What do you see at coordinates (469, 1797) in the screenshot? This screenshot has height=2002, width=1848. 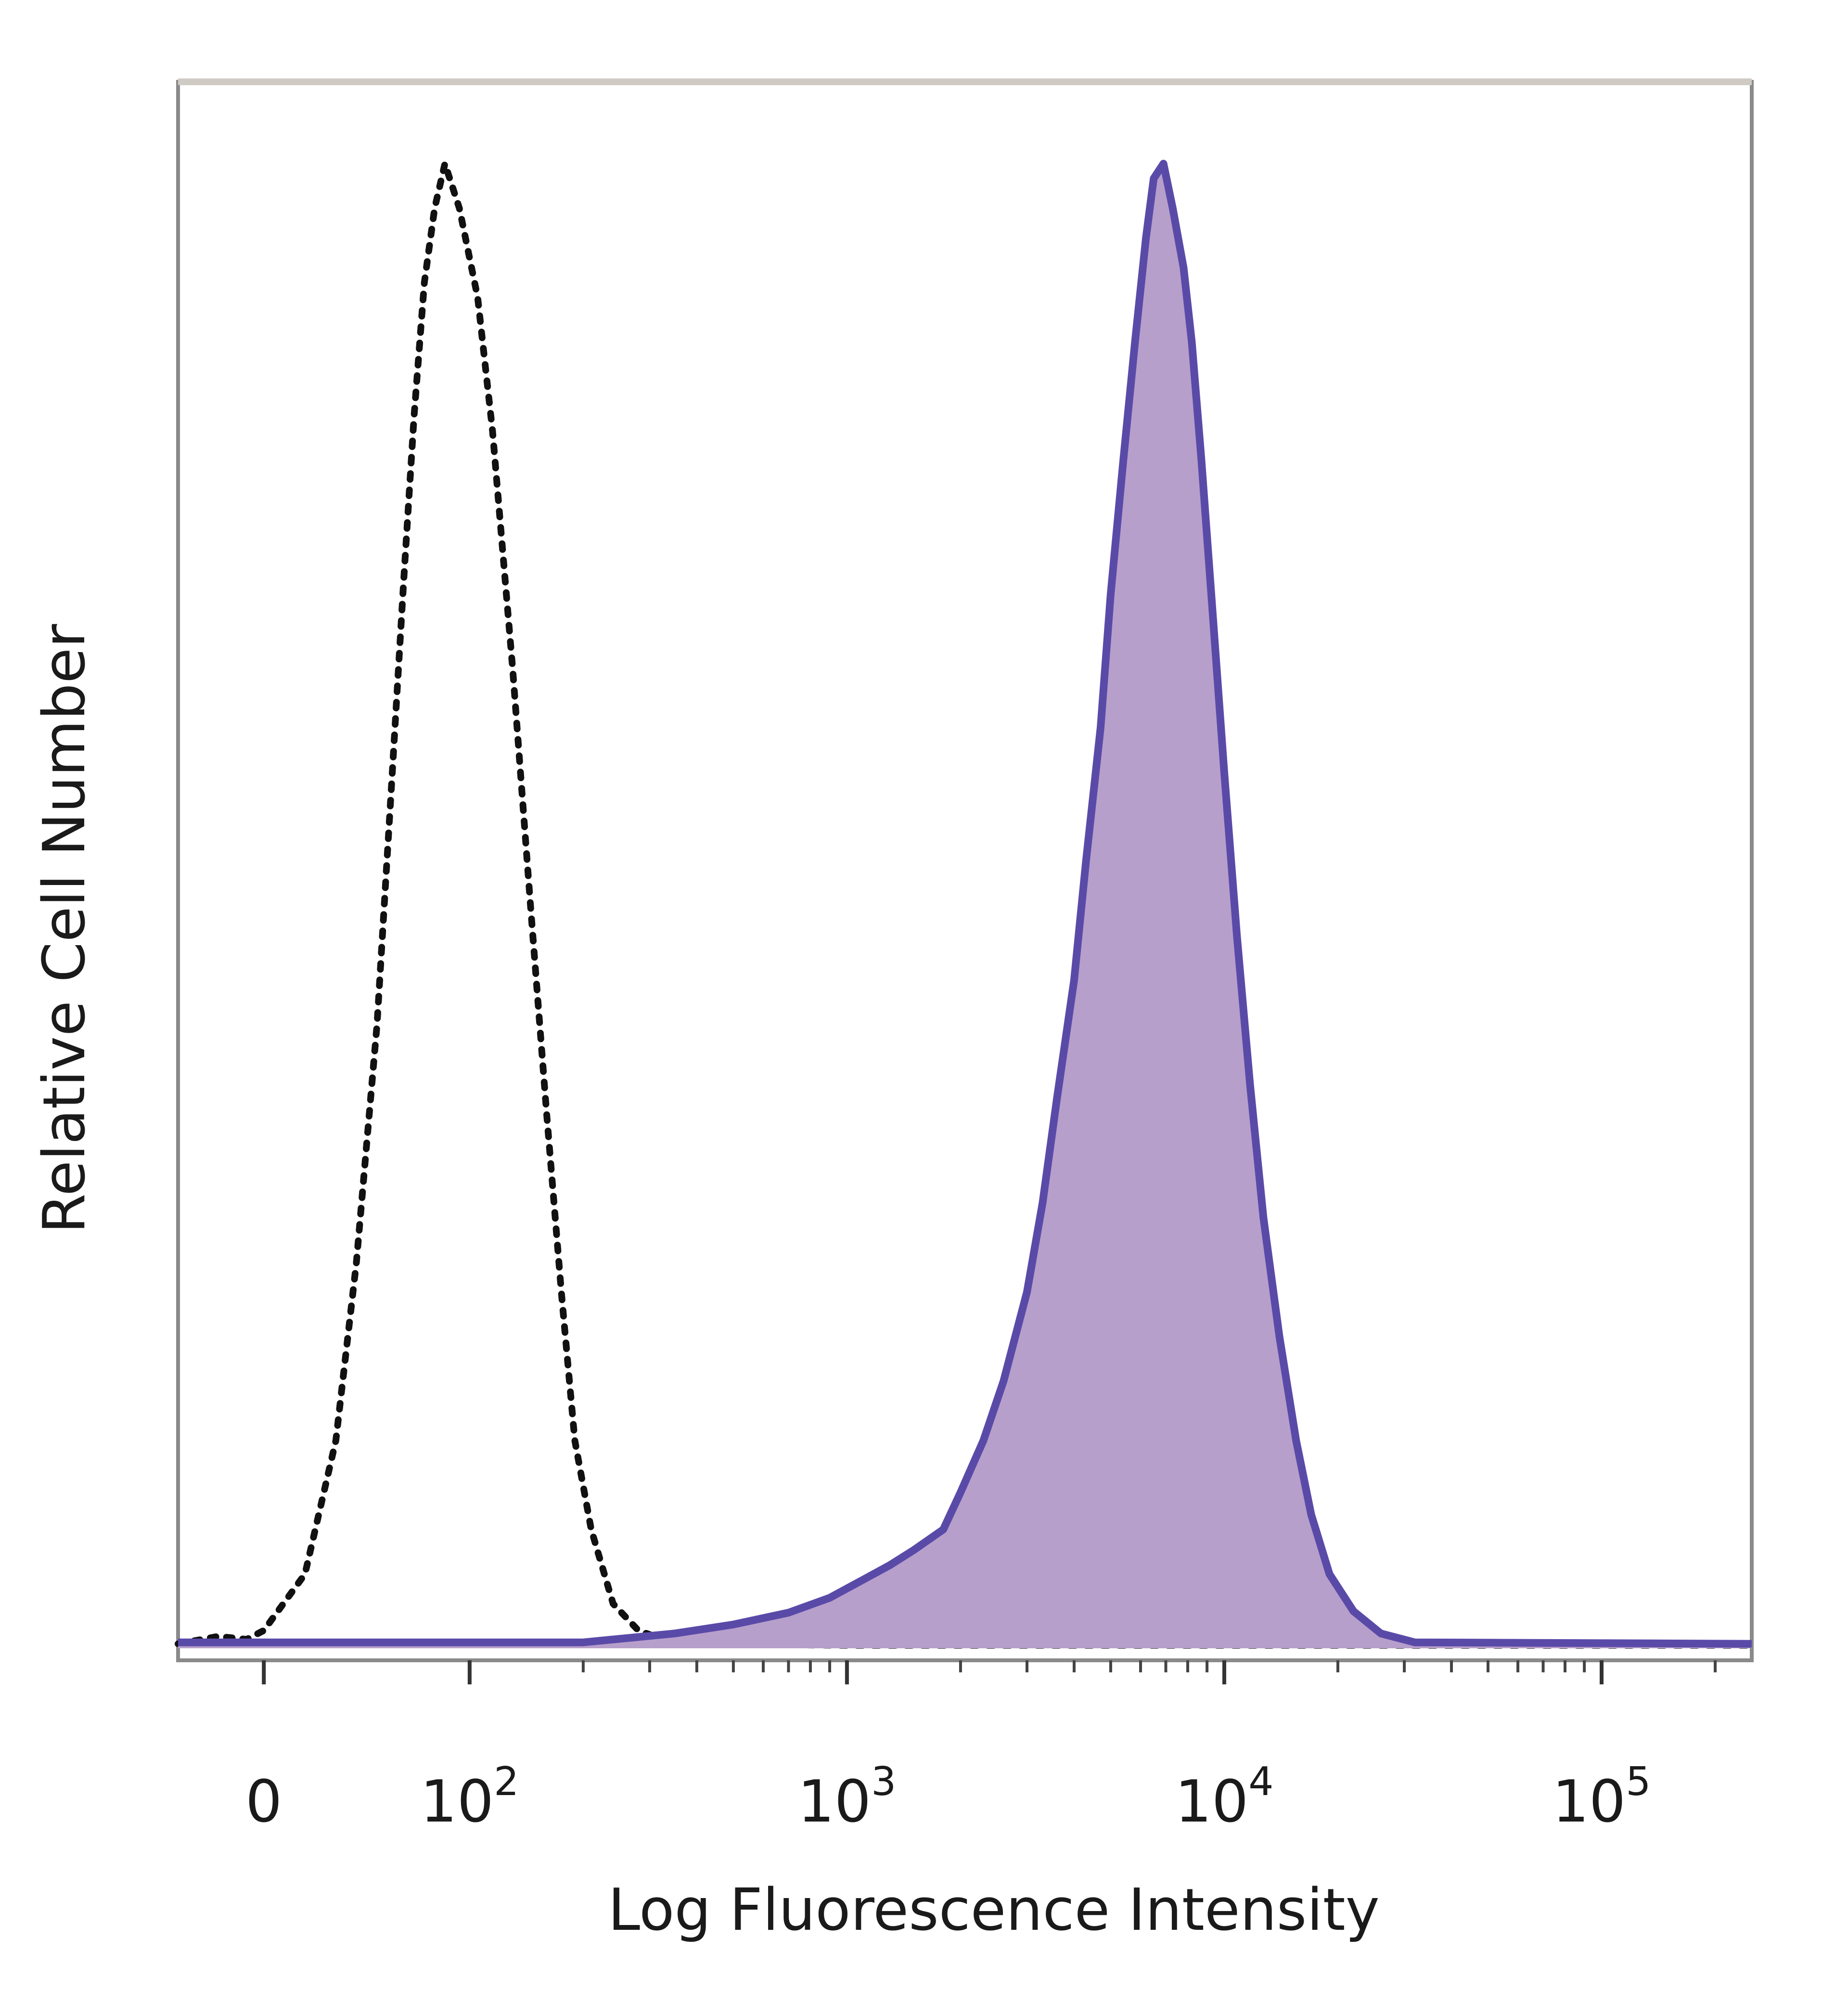 I see `x-tick-label-1: 10²` at bounding box center [469, 1797].